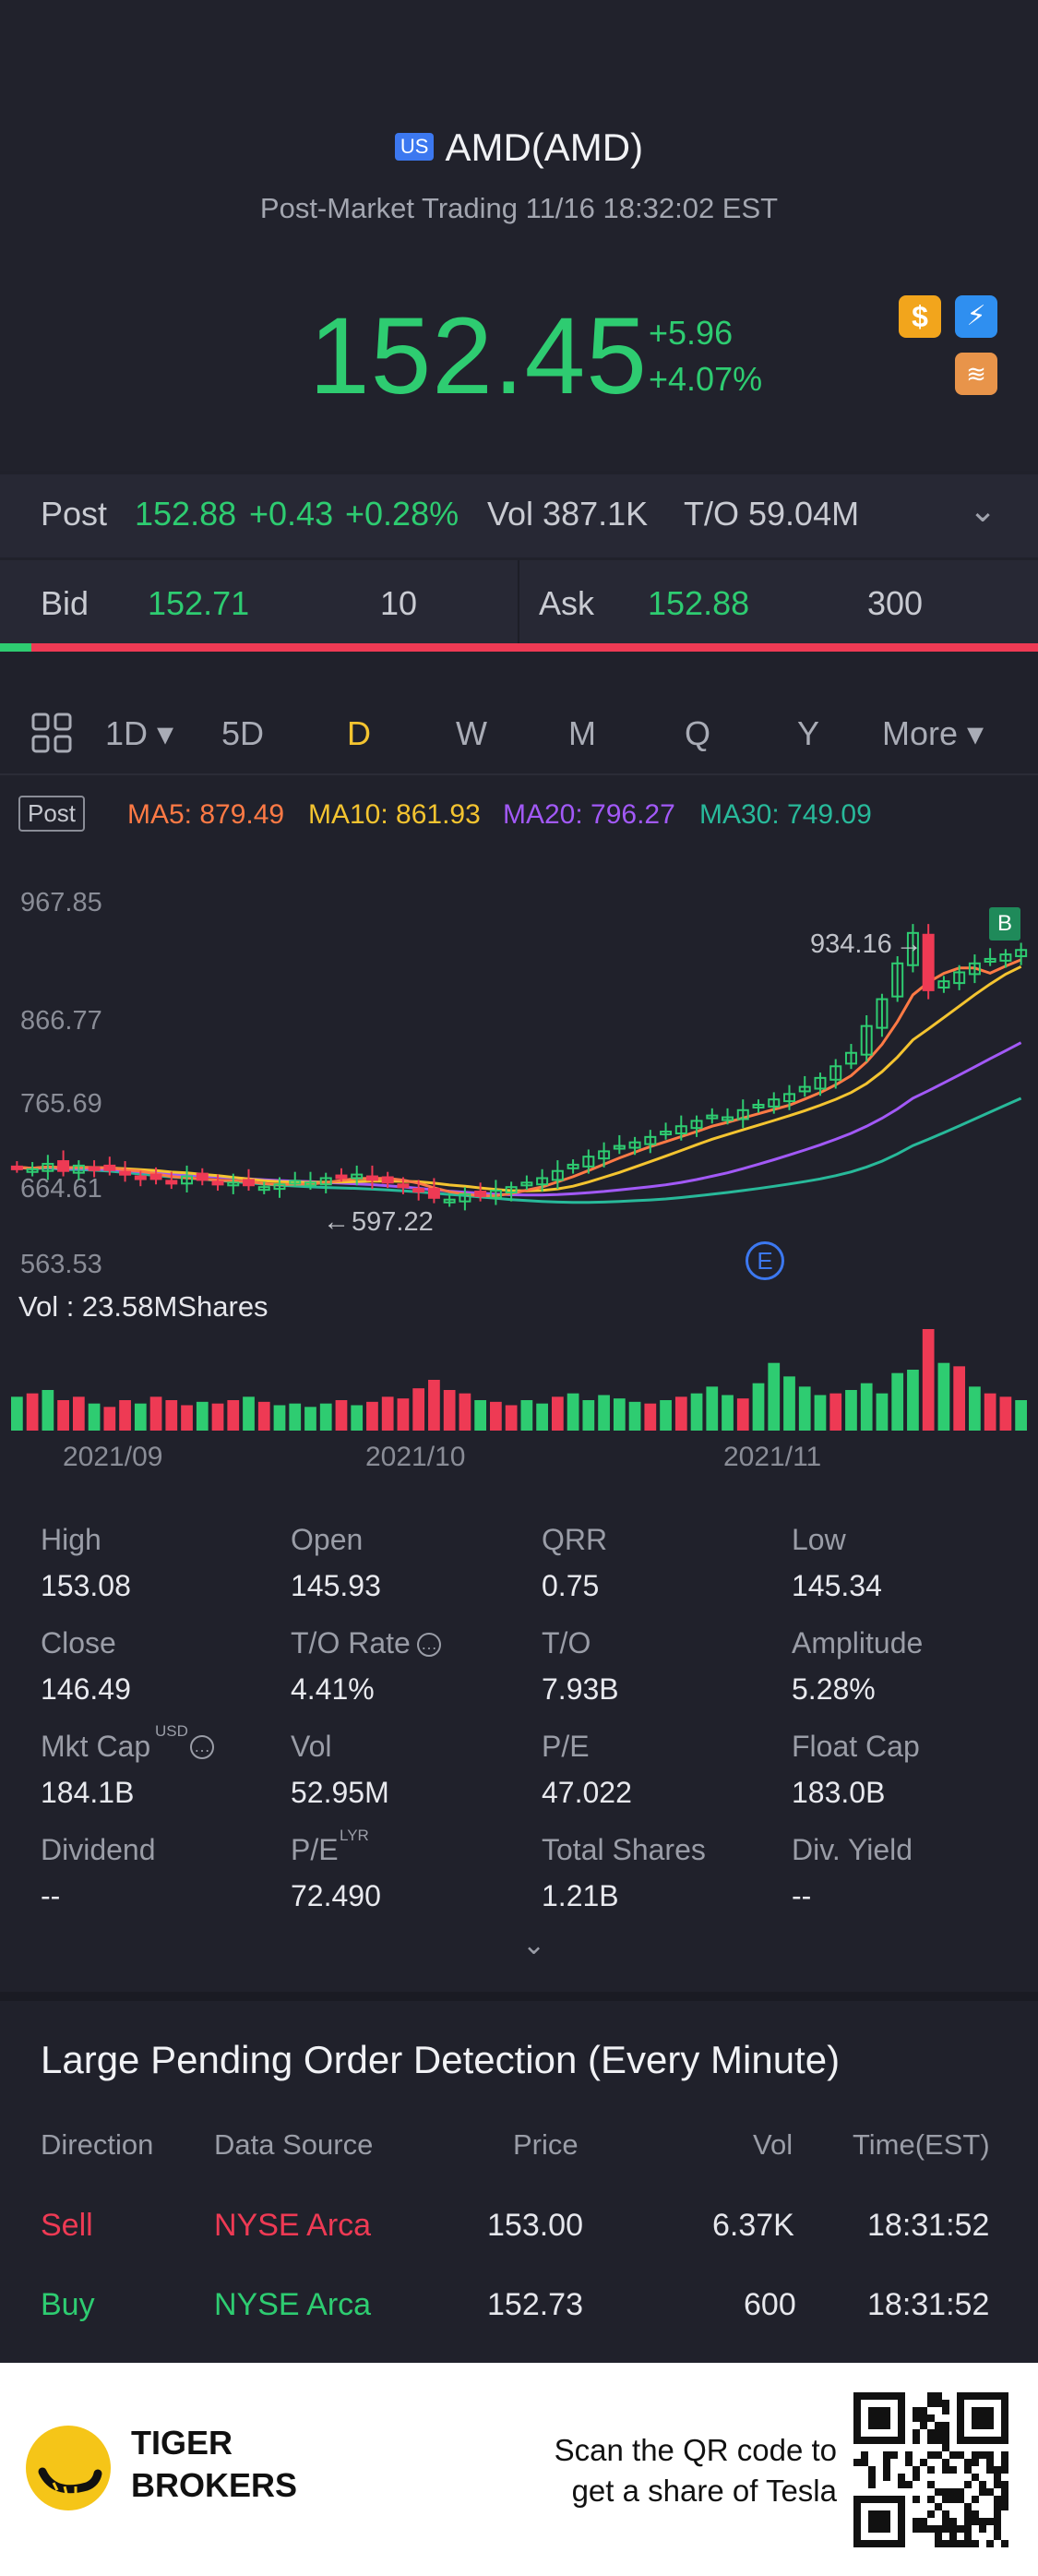 Image resolution: width=1038 pixels, height=2576 pixels. I want to click on y-tick: 563.53, so click(61, 1264).